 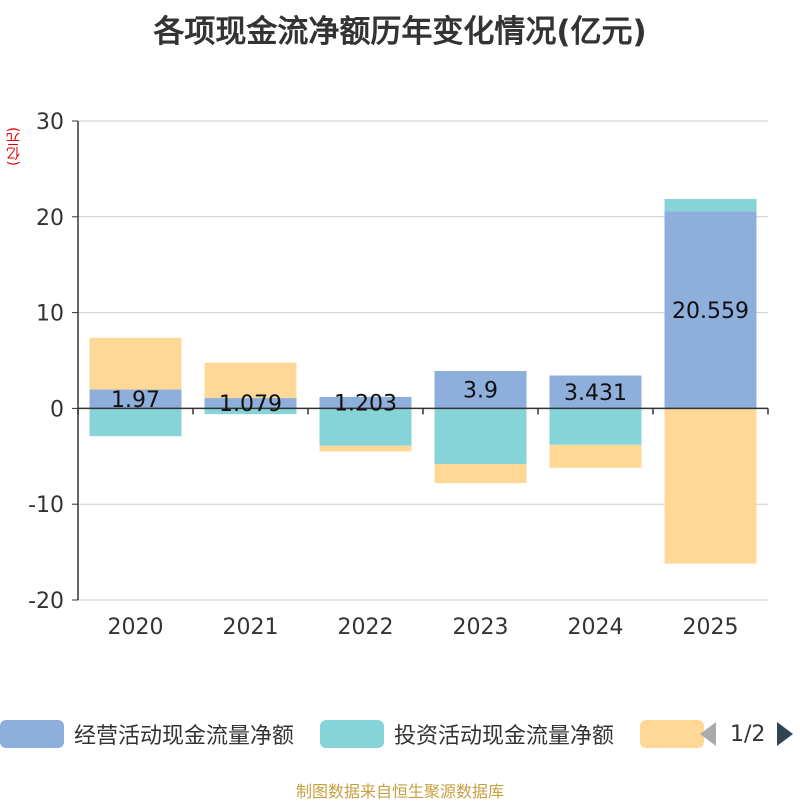 What do you see at coordinates (710, 205) in the screenshot?
I see `bar-investing-2025` at bounding box center [710, 205].